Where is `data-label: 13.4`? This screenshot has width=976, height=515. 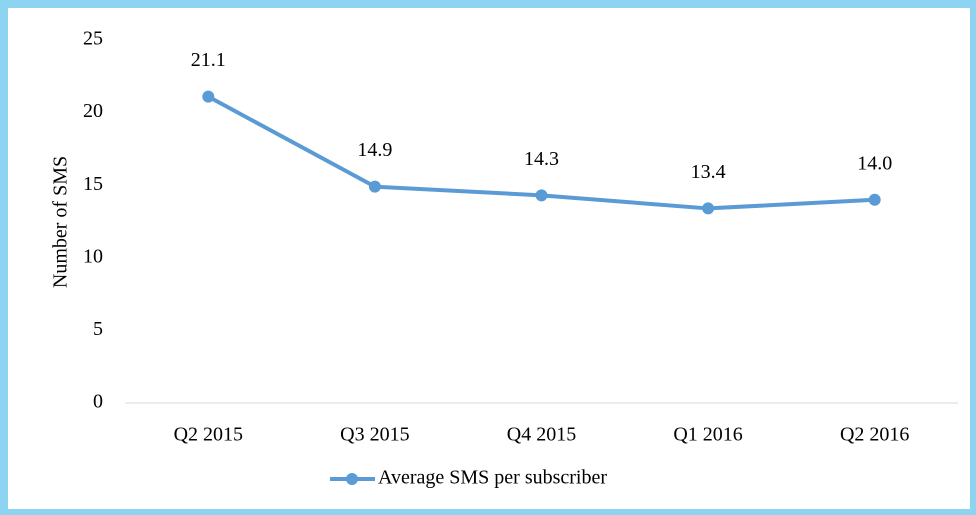
data-label: 13.4 is located at coordinates (708, 172).